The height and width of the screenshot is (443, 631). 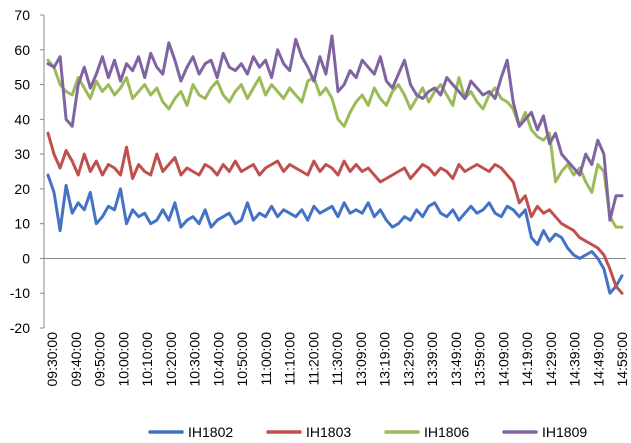 I want to click on x-tick-label: 10:10:00, so click(x=147, y=359).